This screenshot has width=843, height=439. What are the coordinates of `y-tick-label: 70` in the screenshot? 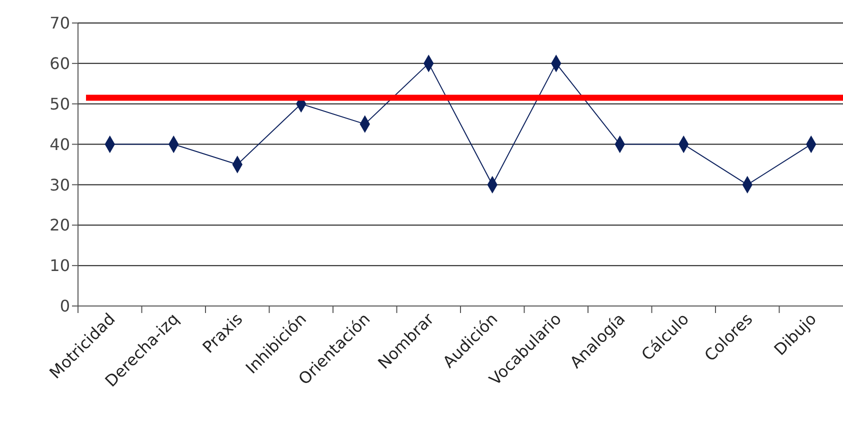 It's located at (60, 23).